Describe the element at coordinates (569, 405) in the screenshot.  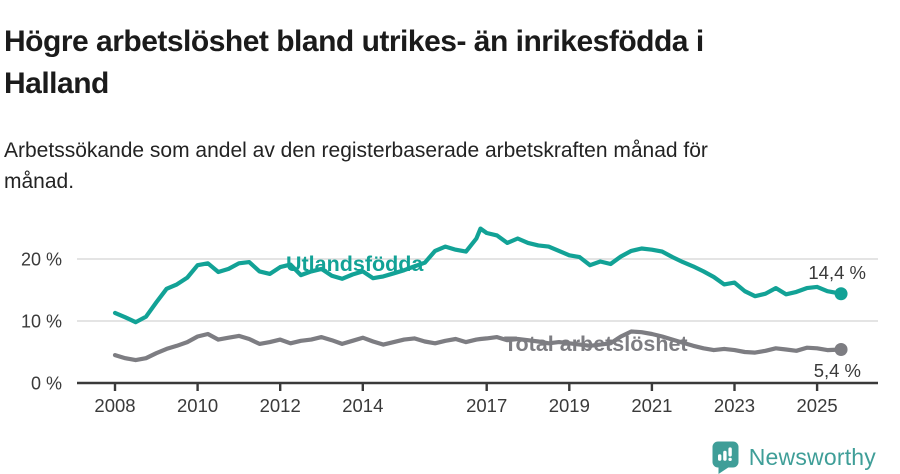
I see `x-tick-label: 2019` at that location.